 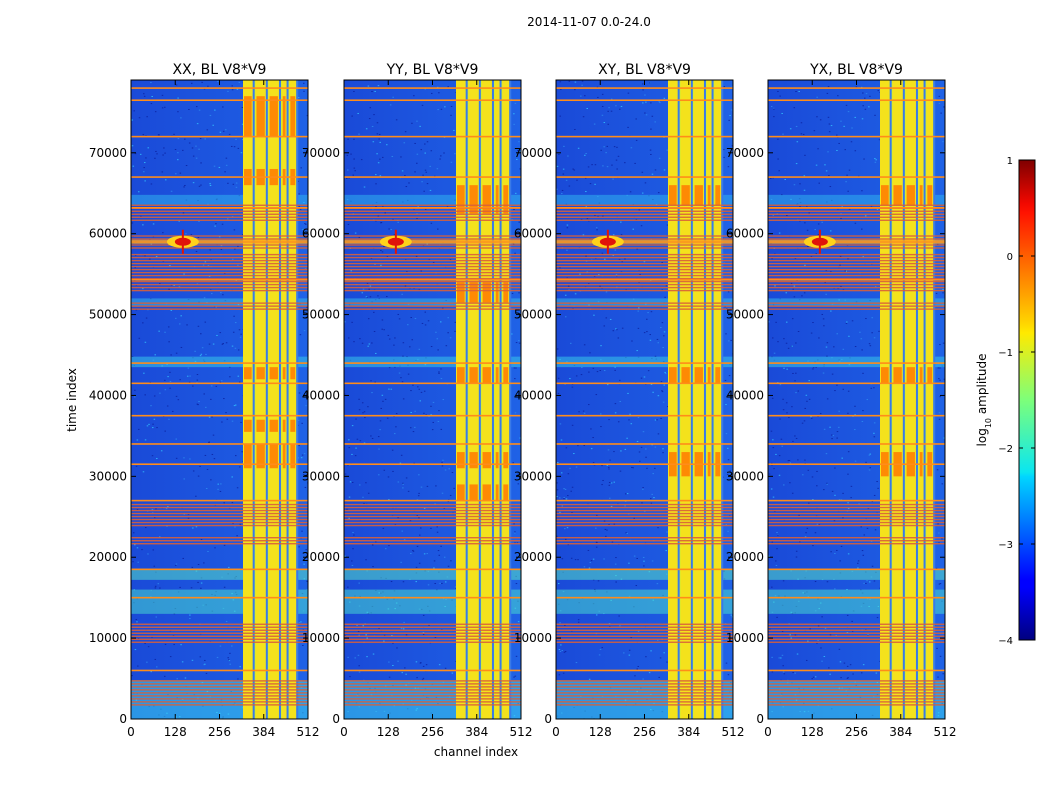 I want to click on colorbar-tick-label: −2, so click(x=1005, y=449).